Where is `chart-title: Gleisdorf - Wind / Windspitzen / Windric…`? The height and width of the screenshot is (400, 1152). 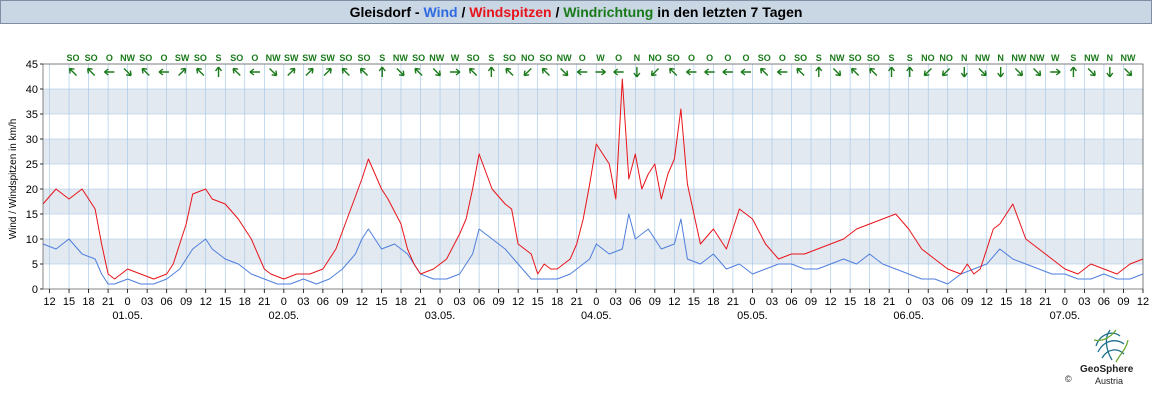
chart-title: Gleisdorf - Wind / Windspitzen / Windric… is located at coordinates (576, 12).